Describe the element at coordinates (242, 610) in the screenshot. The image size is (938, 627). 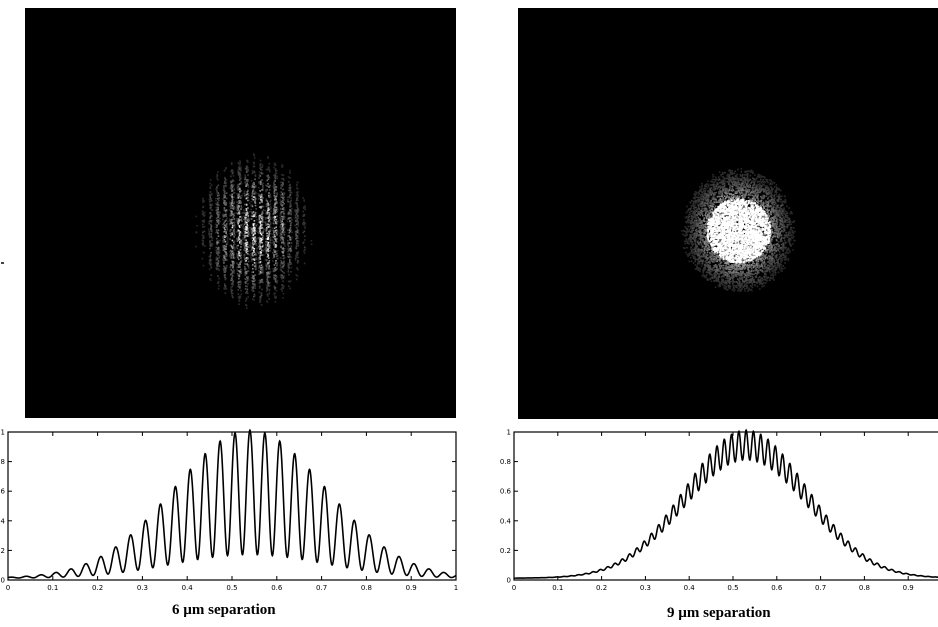
I see `caption-left-text: separation` at that location.